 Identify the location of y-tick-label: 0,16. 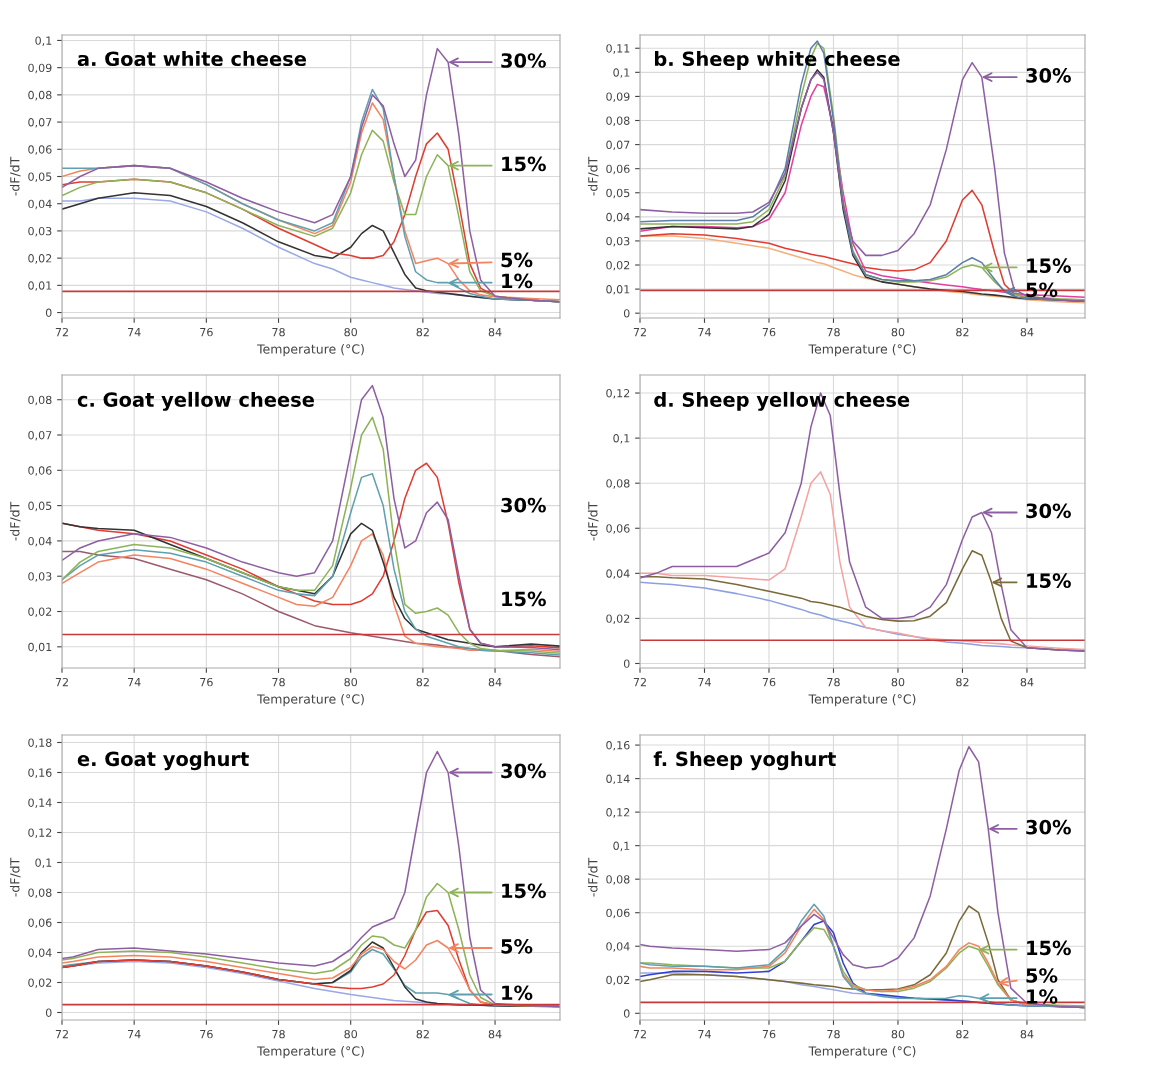
(40, 773).